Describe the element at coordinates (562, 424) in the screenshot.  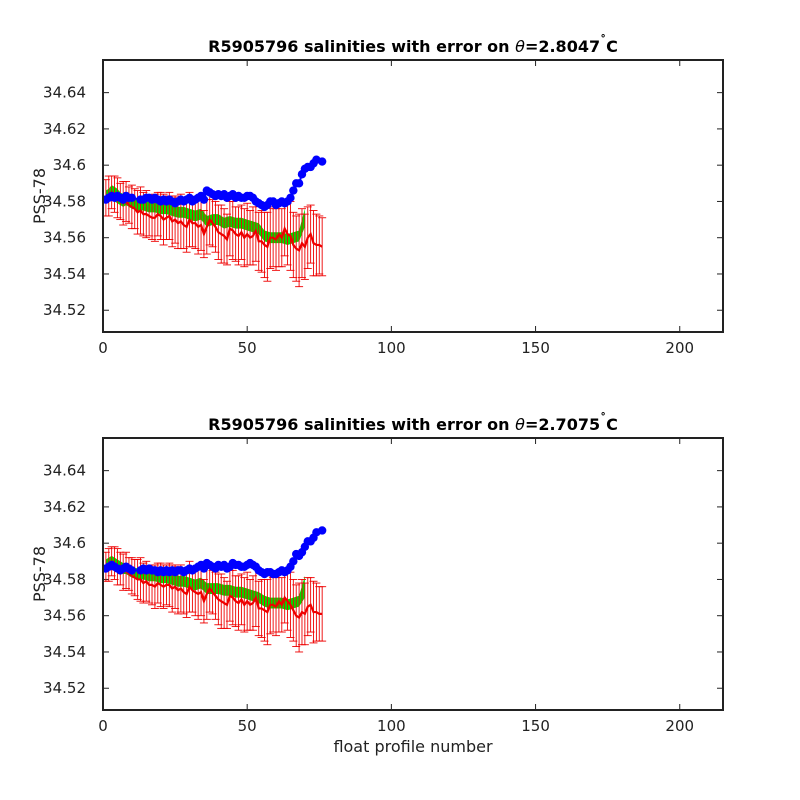
I see `chart-title-value: =2.7075` at that location.